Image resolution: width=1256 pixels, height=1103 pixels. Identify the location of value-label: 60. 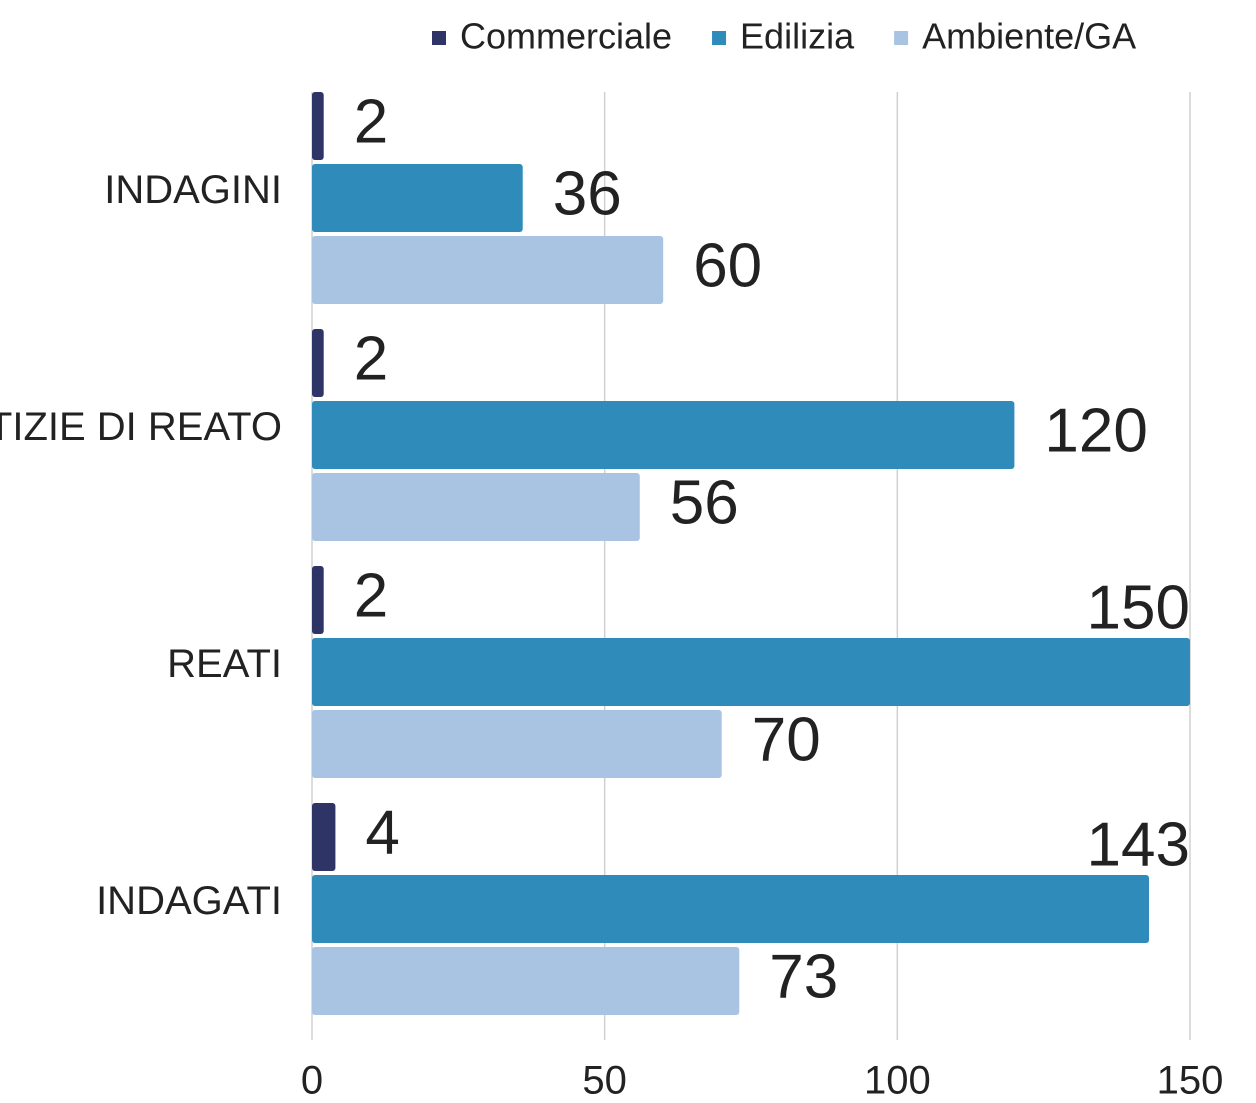
(727, 265).